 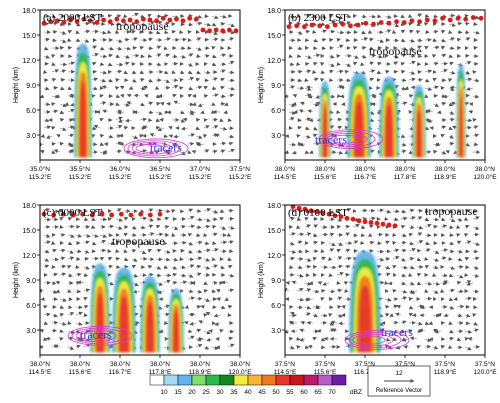 What do you see at coordinates (31, 306) in the screenshot?
I see `y-tick-label: 6.0` at bounding box center [31, 306].